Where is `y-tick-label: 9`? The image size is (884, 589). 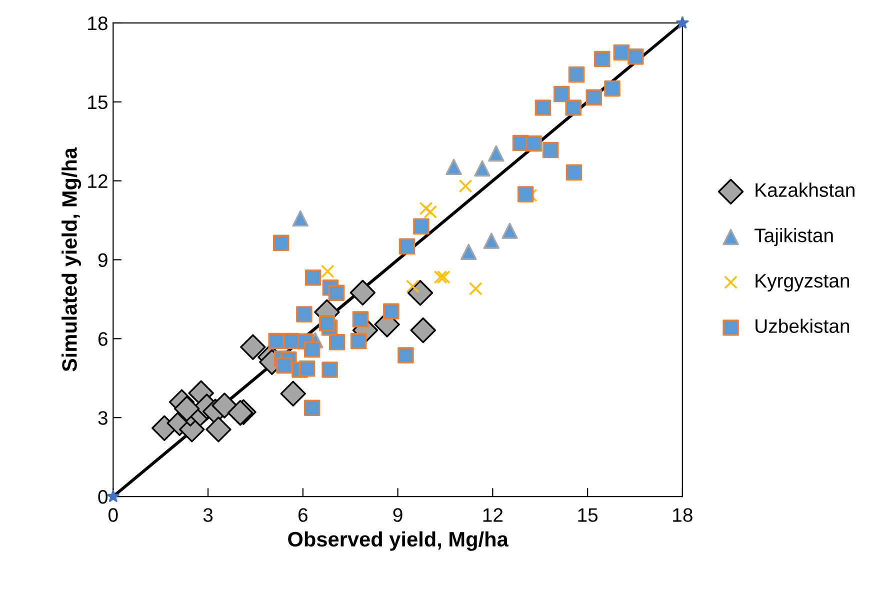 y-tick-label: 9 is located at coordinates (103, 260).